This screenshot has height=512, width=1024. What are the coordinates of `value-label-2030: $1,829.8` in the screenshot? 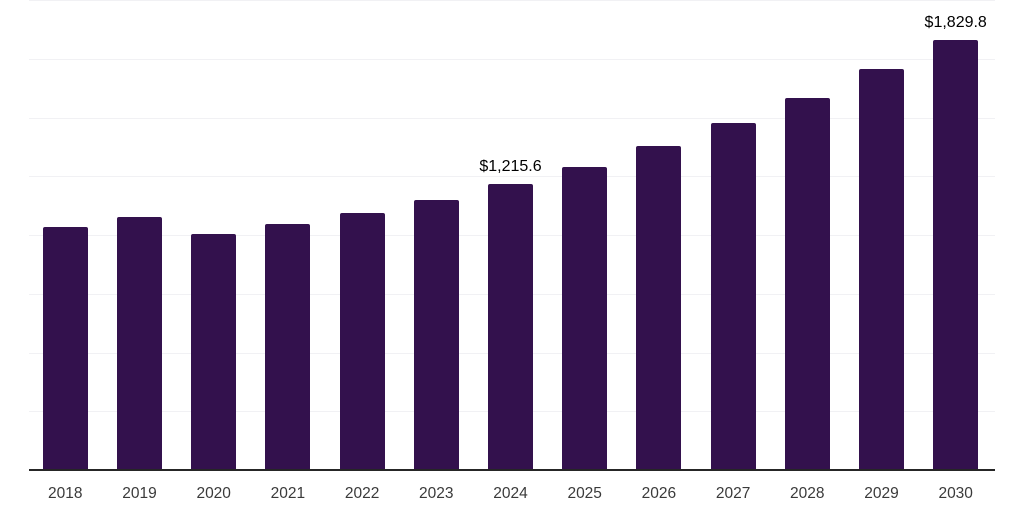 It's located at (955, 22).